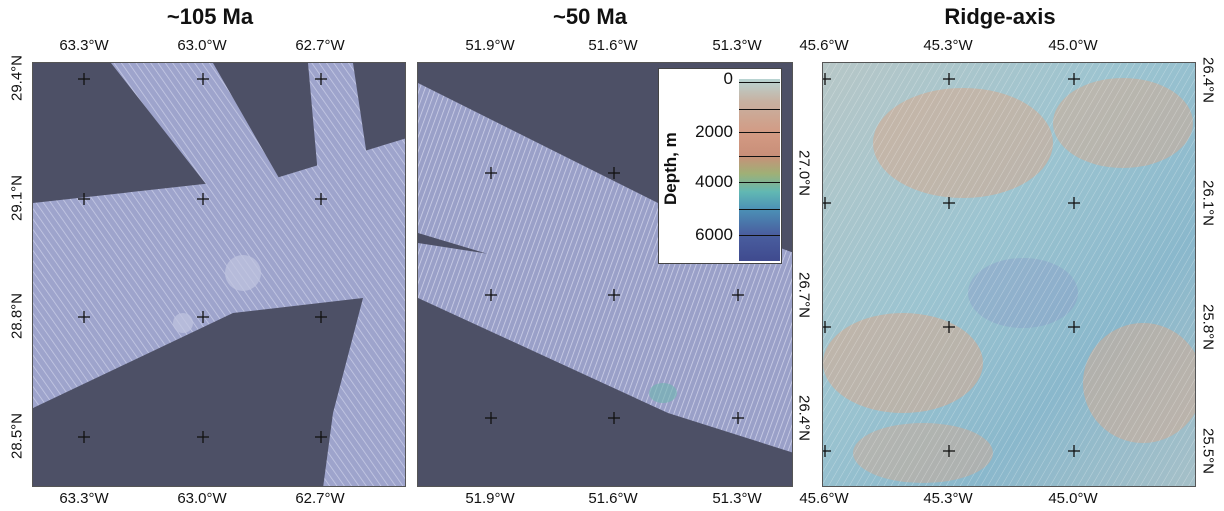  What do you see at coordinates (714, 234) in the screenshot?
I see `legend-label: 6000` at bounding box center [714, 234].